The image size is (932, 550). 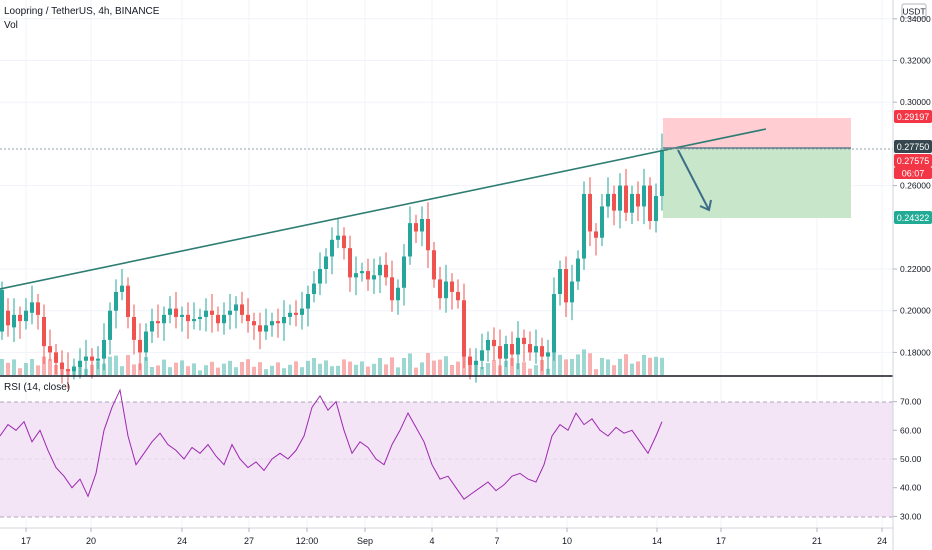 I want to click on rsi-tick-label: 30.00, so click(x=911, y=516).